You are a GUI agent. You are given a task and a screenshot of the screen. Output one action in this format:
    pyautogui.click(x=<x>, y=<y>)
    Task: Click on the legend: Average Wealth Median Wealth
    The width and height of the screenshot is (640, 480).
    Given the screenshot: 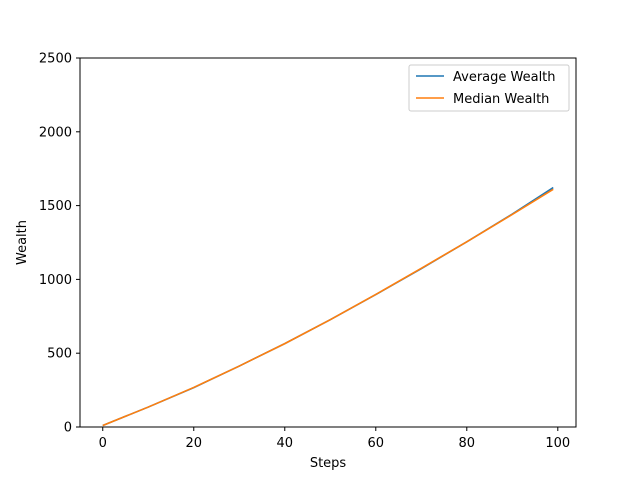 What is the action you would take?
    pyautogui.click(x=489, y=88)
    